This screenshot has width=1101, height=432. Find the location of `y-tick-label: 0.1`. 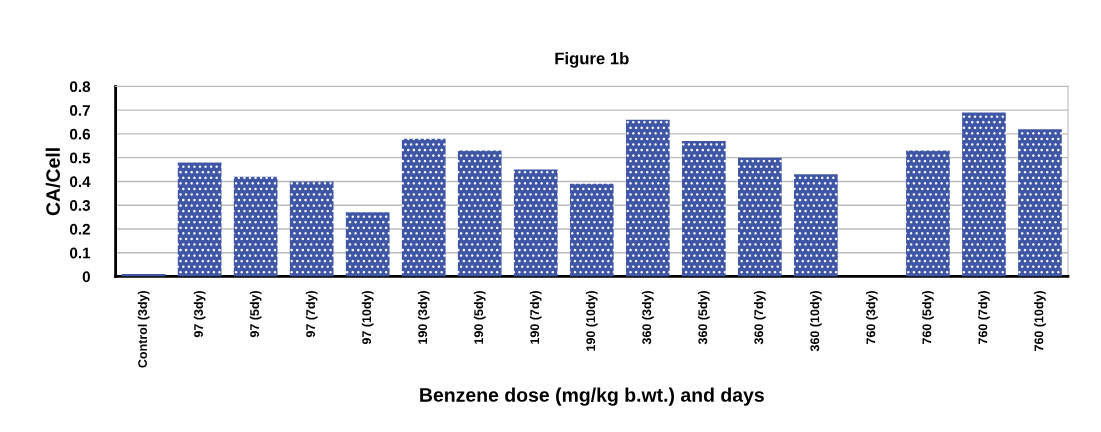

y-tick-label: 0.1 is located at coordinates (80, 253).